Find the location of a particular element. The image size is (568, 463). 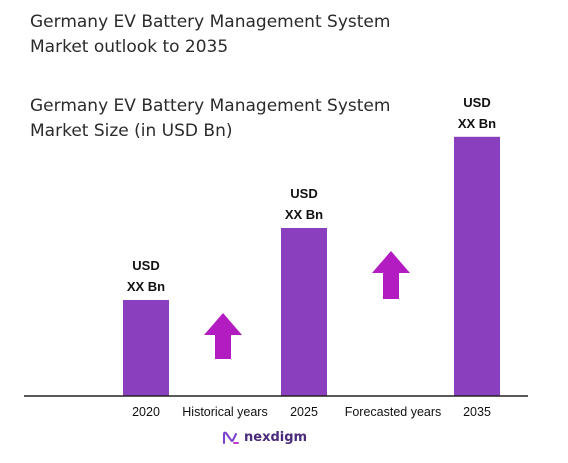

data-label-2020-line-2: XX Bn is located at coordinates (146, 286).